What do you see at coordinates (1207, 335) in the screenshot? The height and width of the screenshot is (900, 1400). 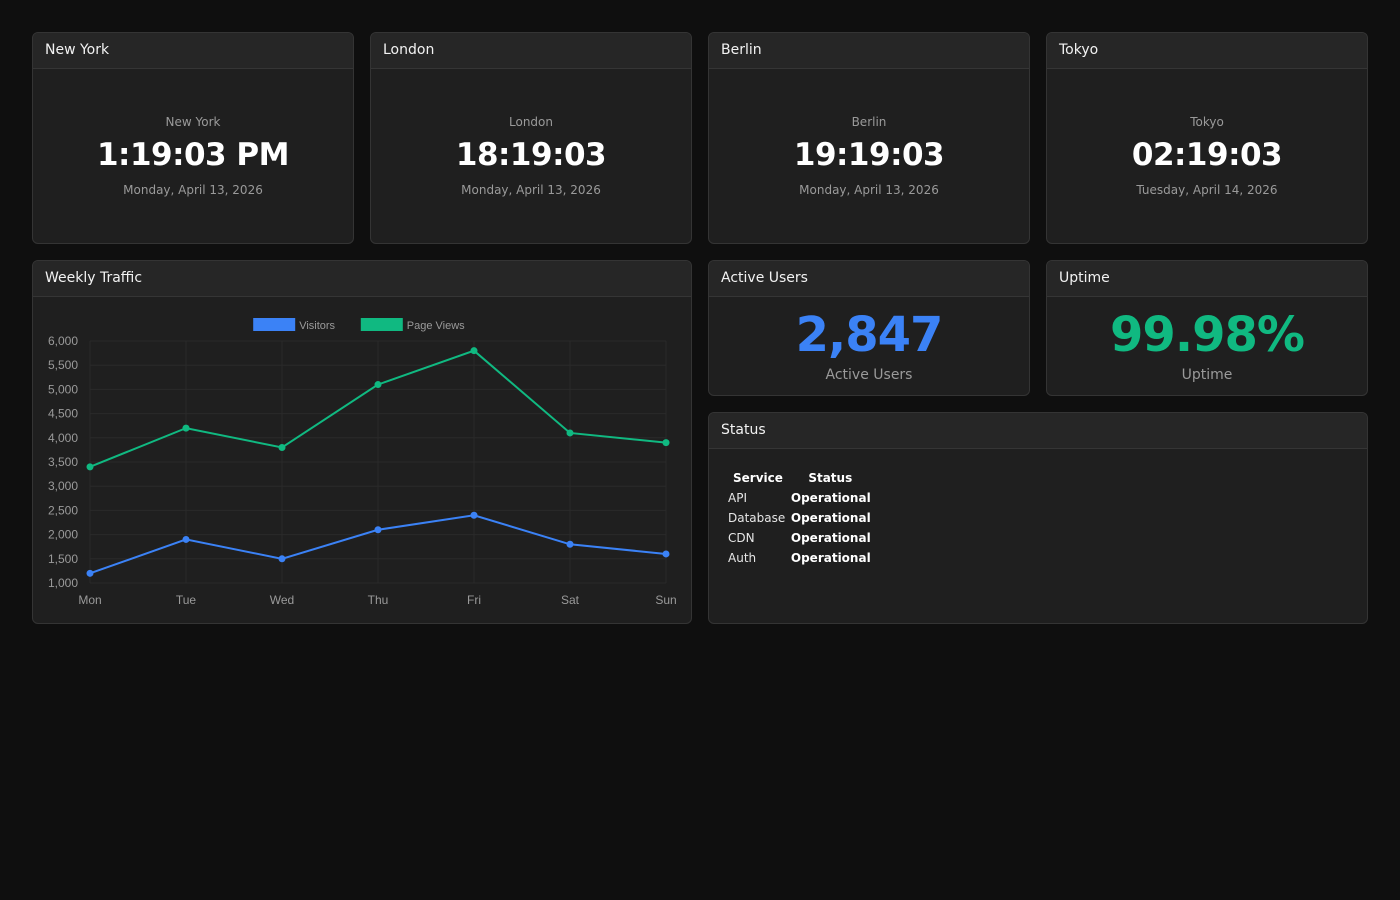 I see `uptime-value: 99.98%` at bounding box center [1207, 335].